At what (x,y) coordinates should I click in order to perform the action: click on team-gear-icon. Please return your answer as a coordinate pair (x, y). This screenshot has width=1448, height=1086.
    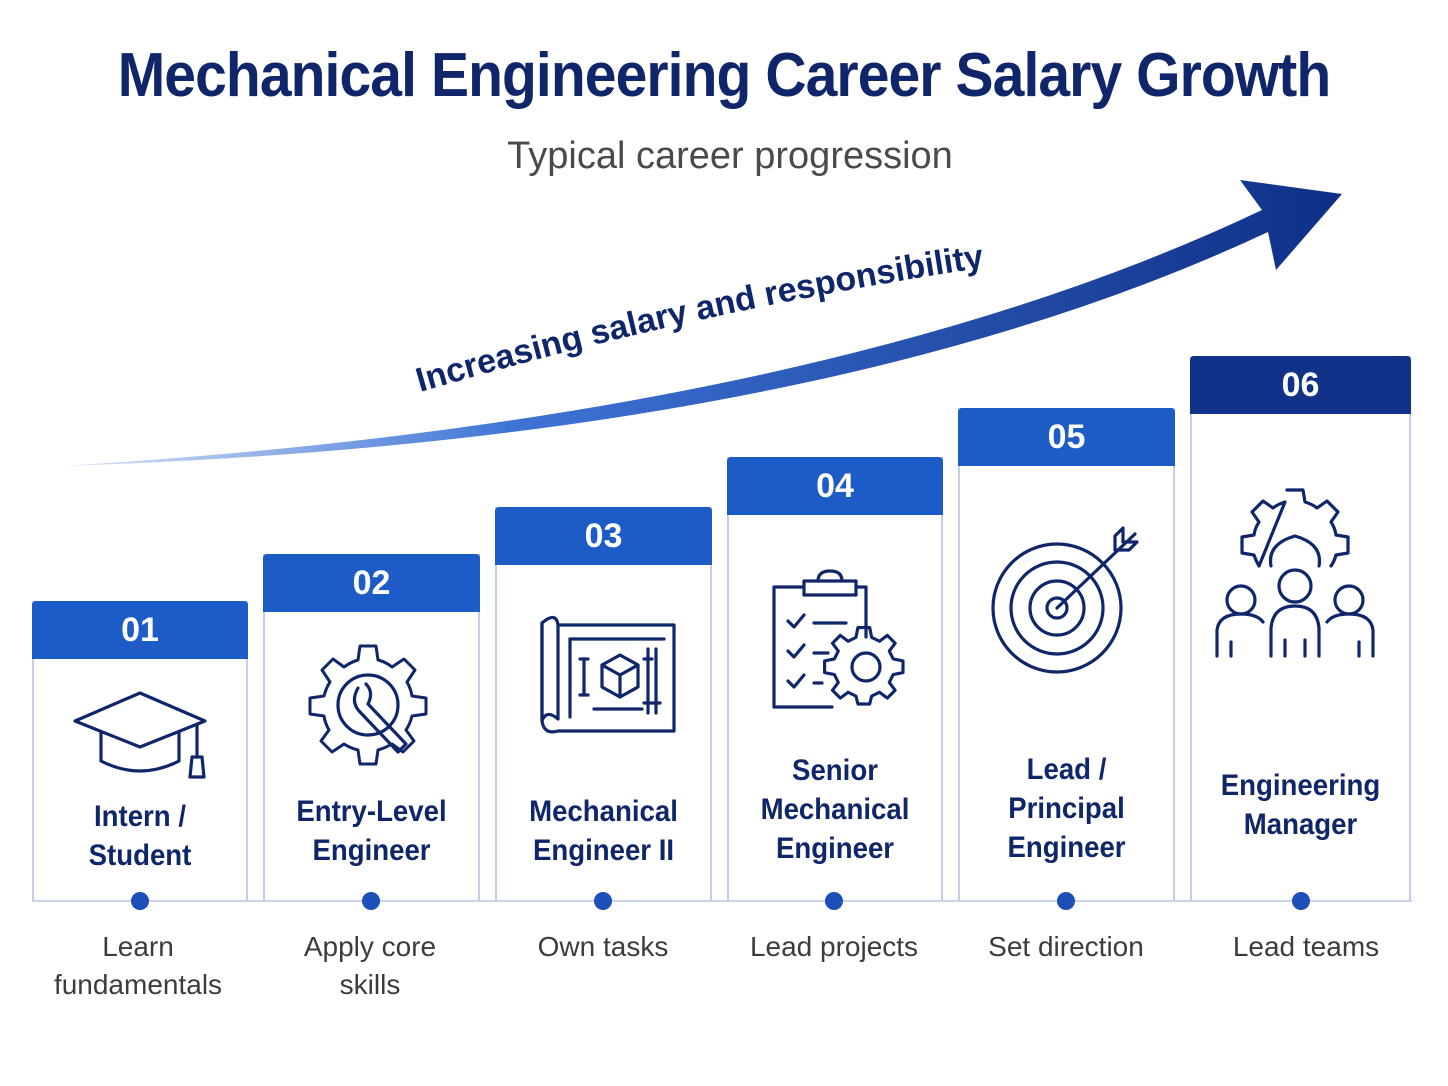
    Looking at the image, I should click on (1300, 577).